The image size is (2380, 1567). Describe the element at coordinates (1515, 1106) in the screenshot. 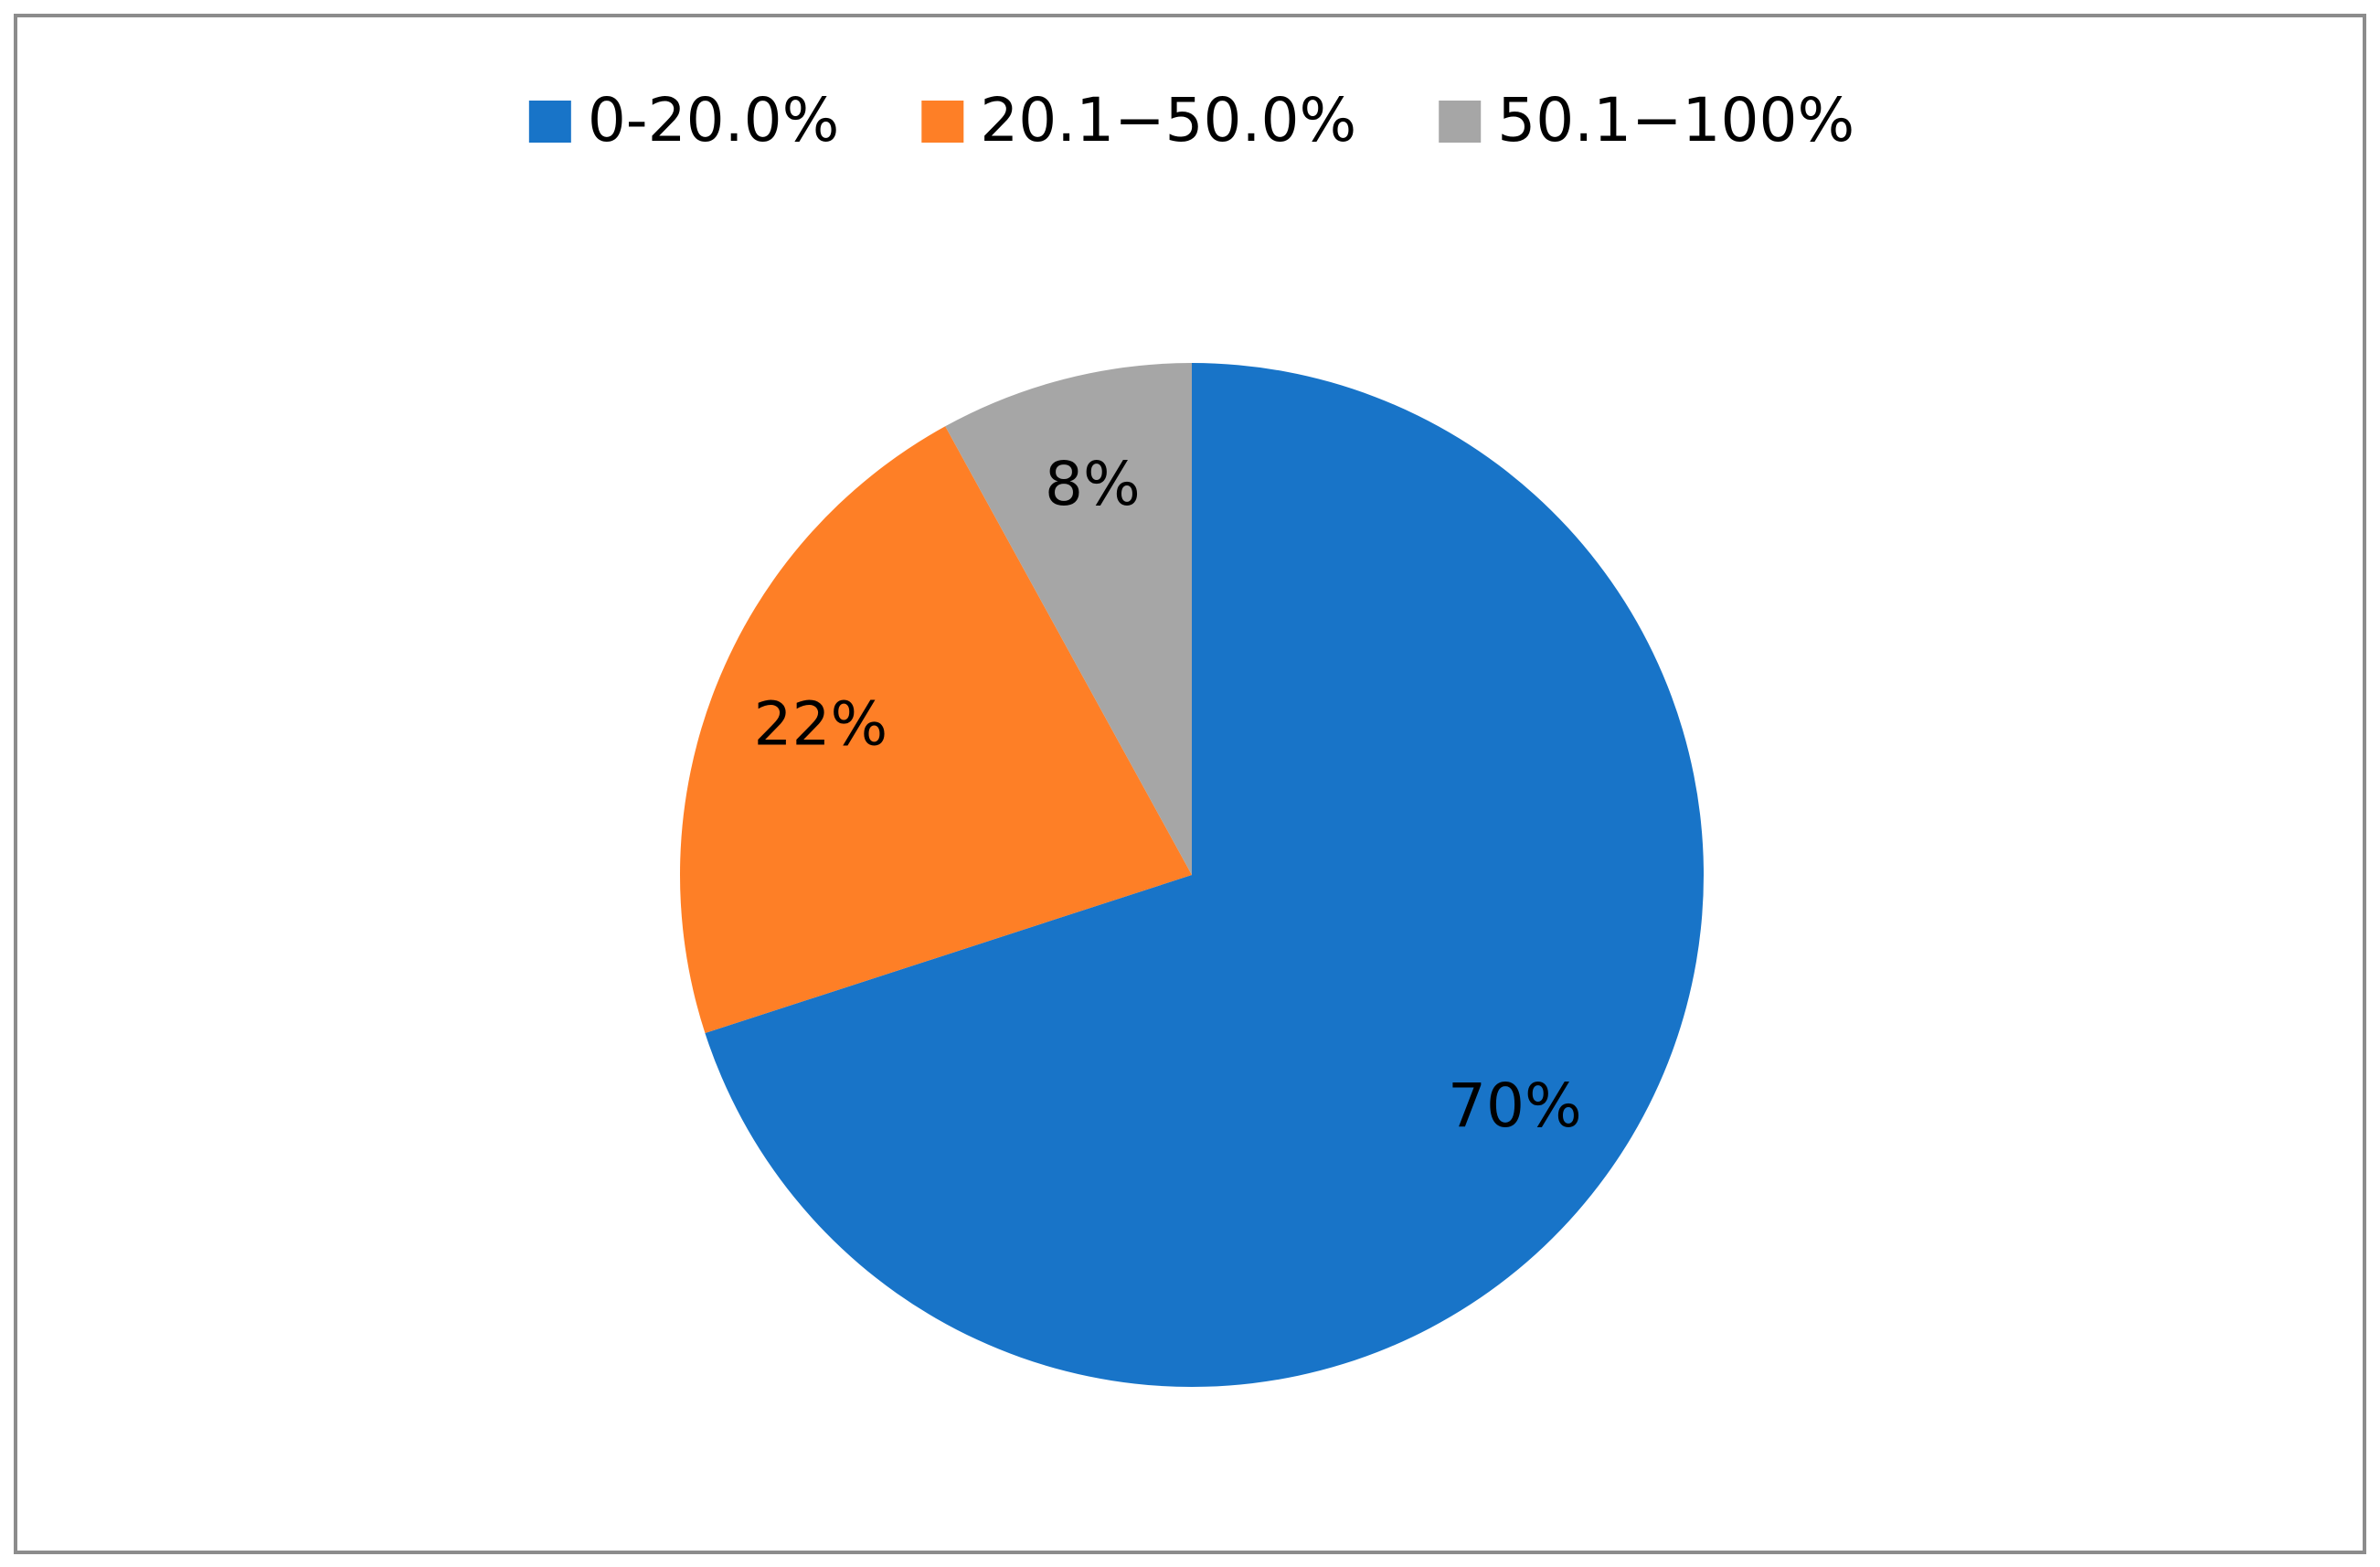

I see `data-label: 70%` at that location.